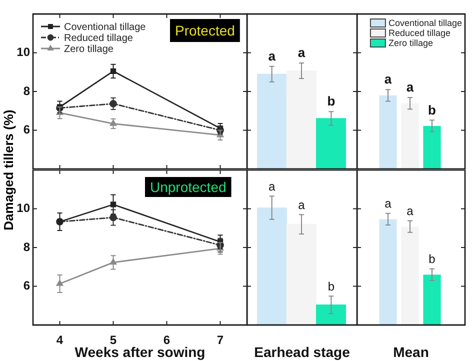  What do you see at coordinates (188, 186) in the screenshot?
I see `annotation: Unprotected` at bounding box center [188, 186].